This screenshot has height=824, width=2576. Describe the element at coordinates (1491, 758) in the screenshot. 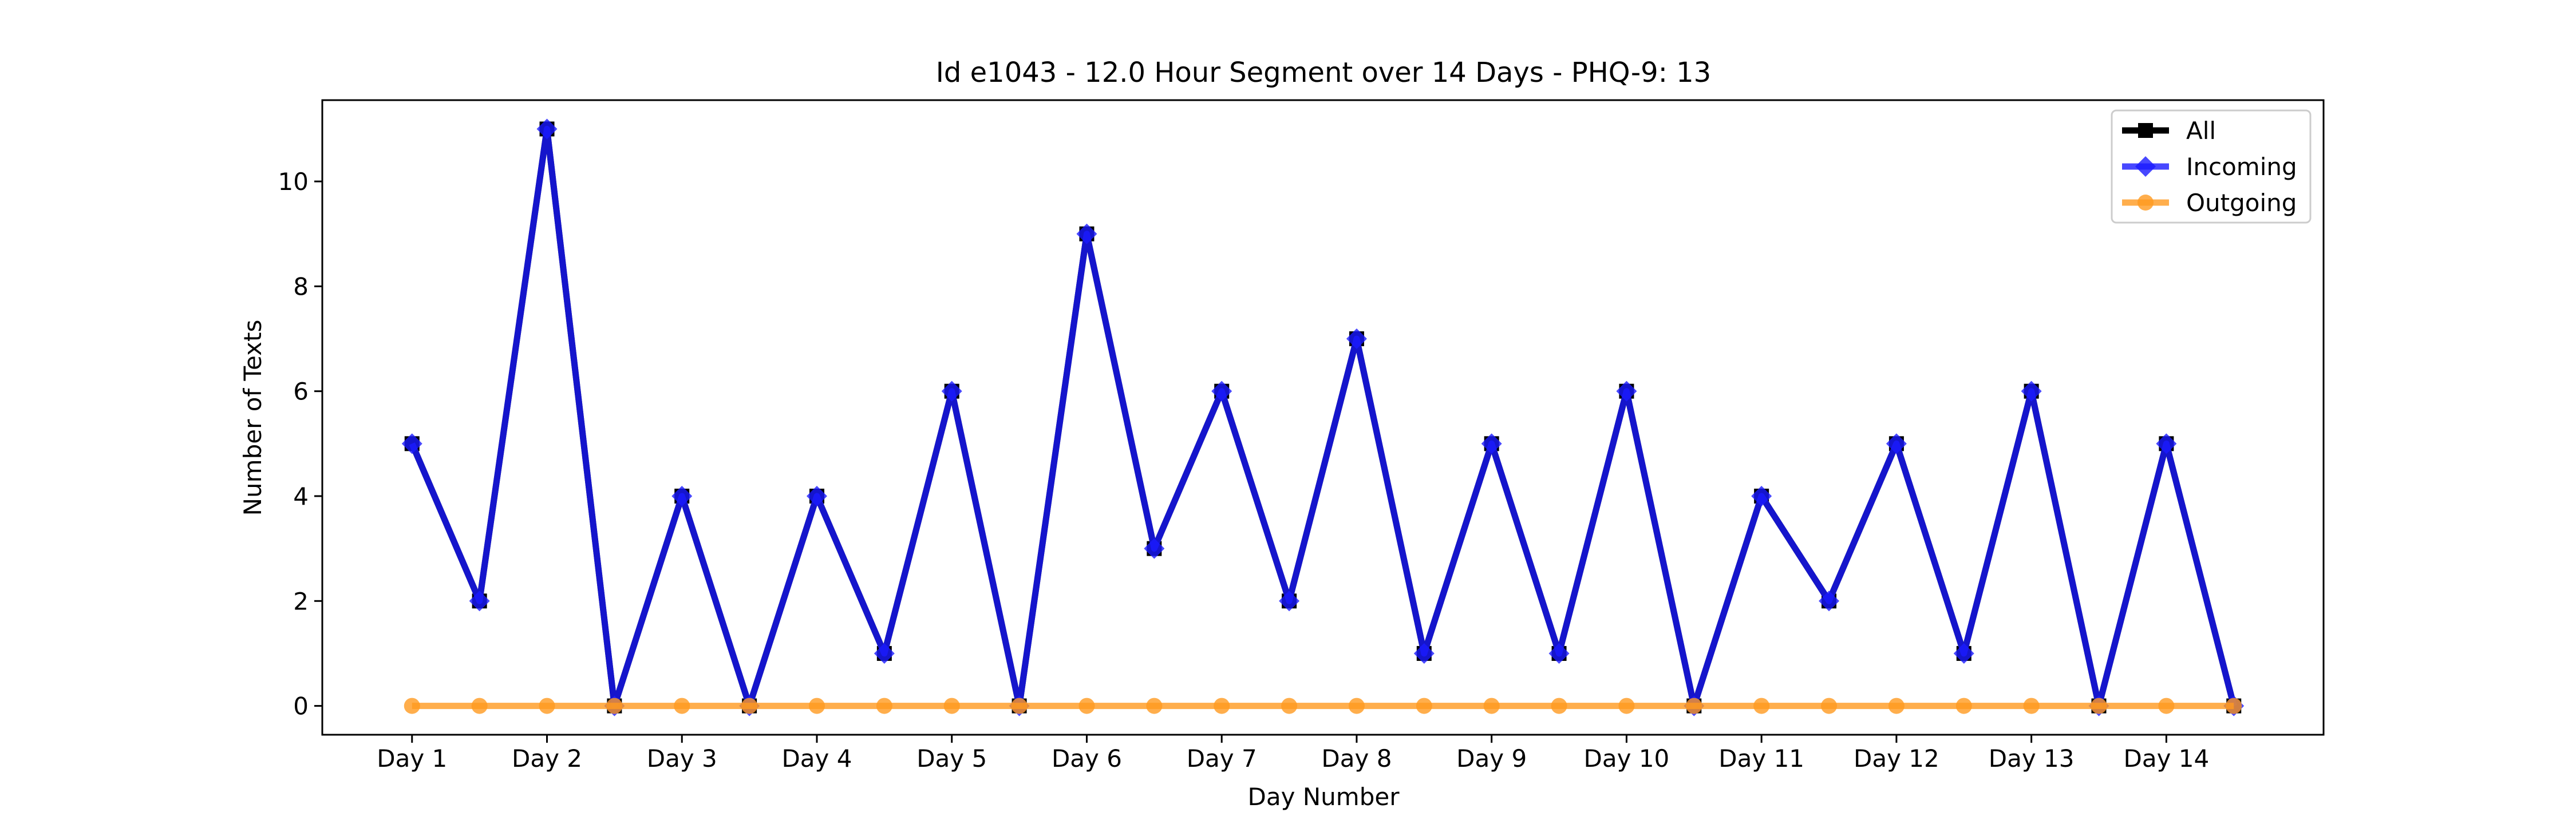

I see `x-tick-label: Day 9` at that location.